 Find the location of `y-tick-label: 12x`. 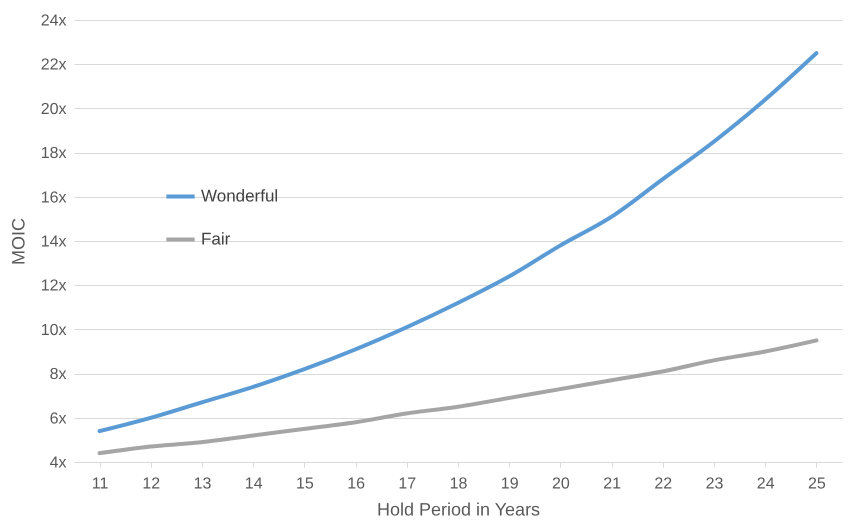

y-tick-label: 12x is located at coordinates (53, 286).